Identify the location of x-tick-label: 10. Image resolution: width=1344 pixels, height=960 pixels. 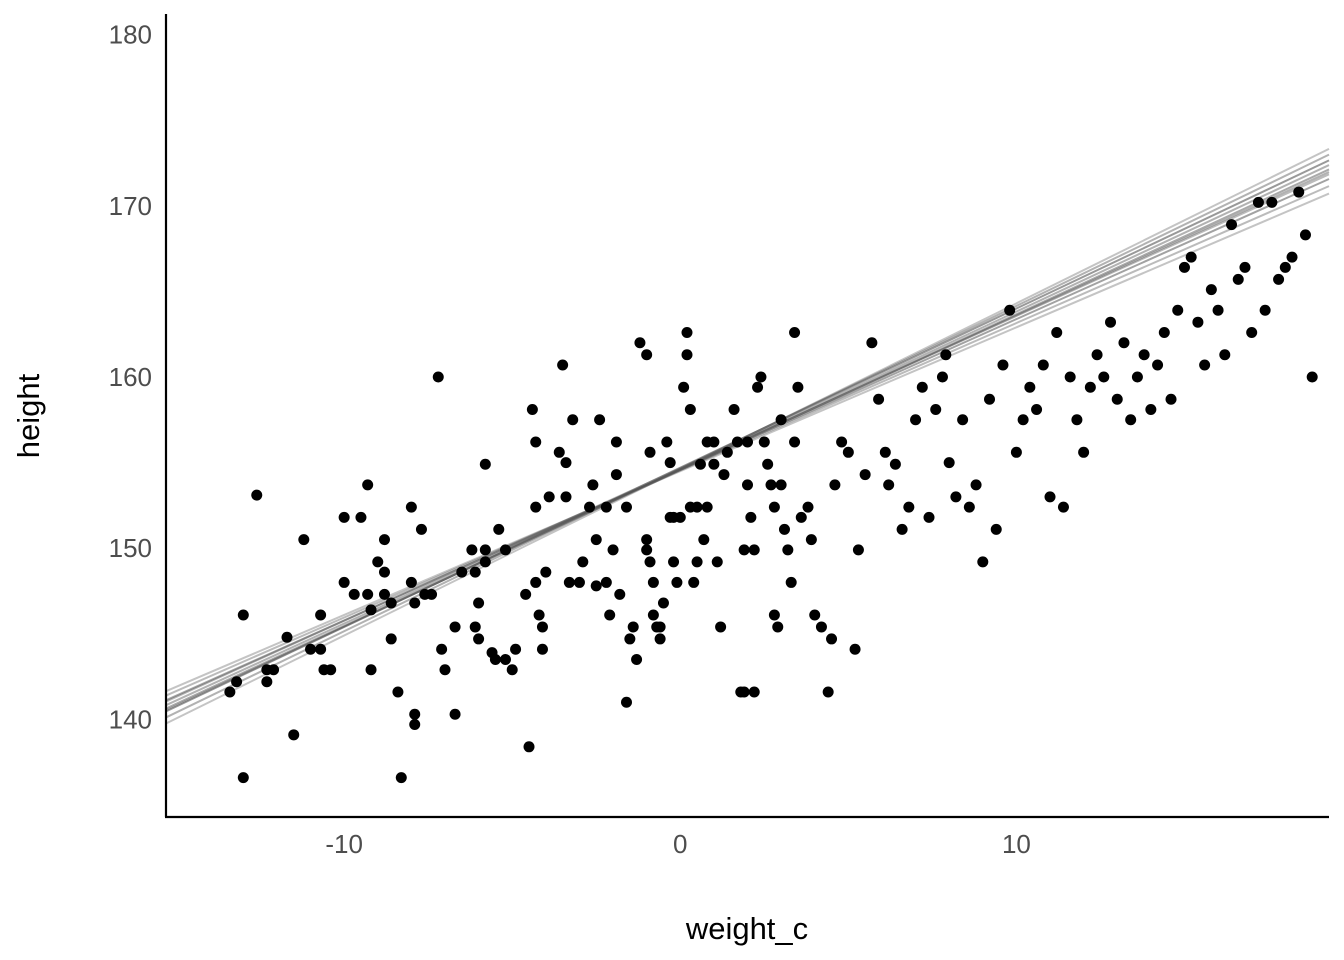
(1016, 844).